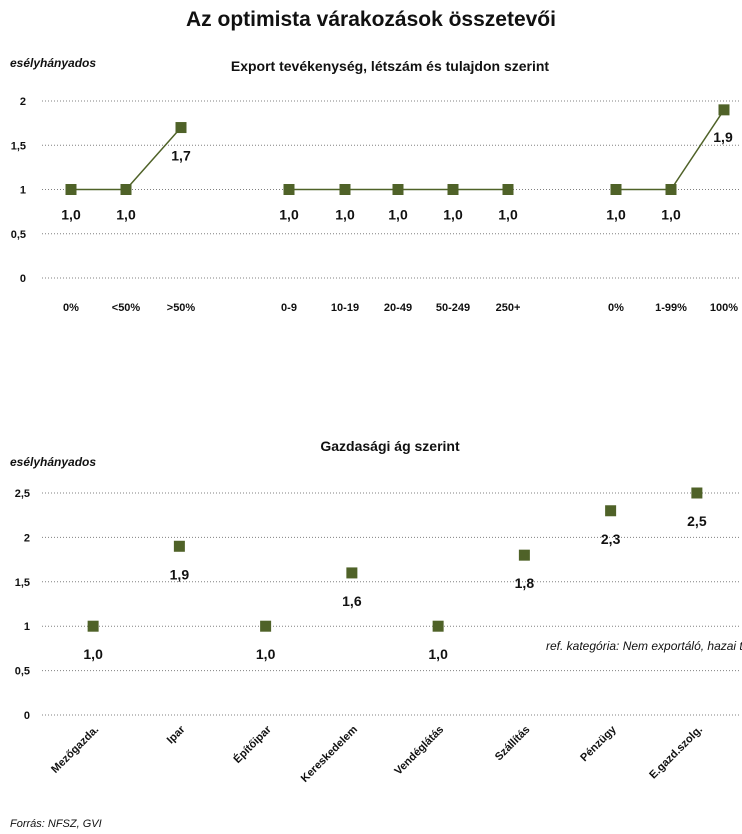 Image resolution: width=742 pixels, height=834 pixels. Describe the element at coordinates (18, 146) in the screenshot. I see `top-y-tick-label: 1,5` at that location.